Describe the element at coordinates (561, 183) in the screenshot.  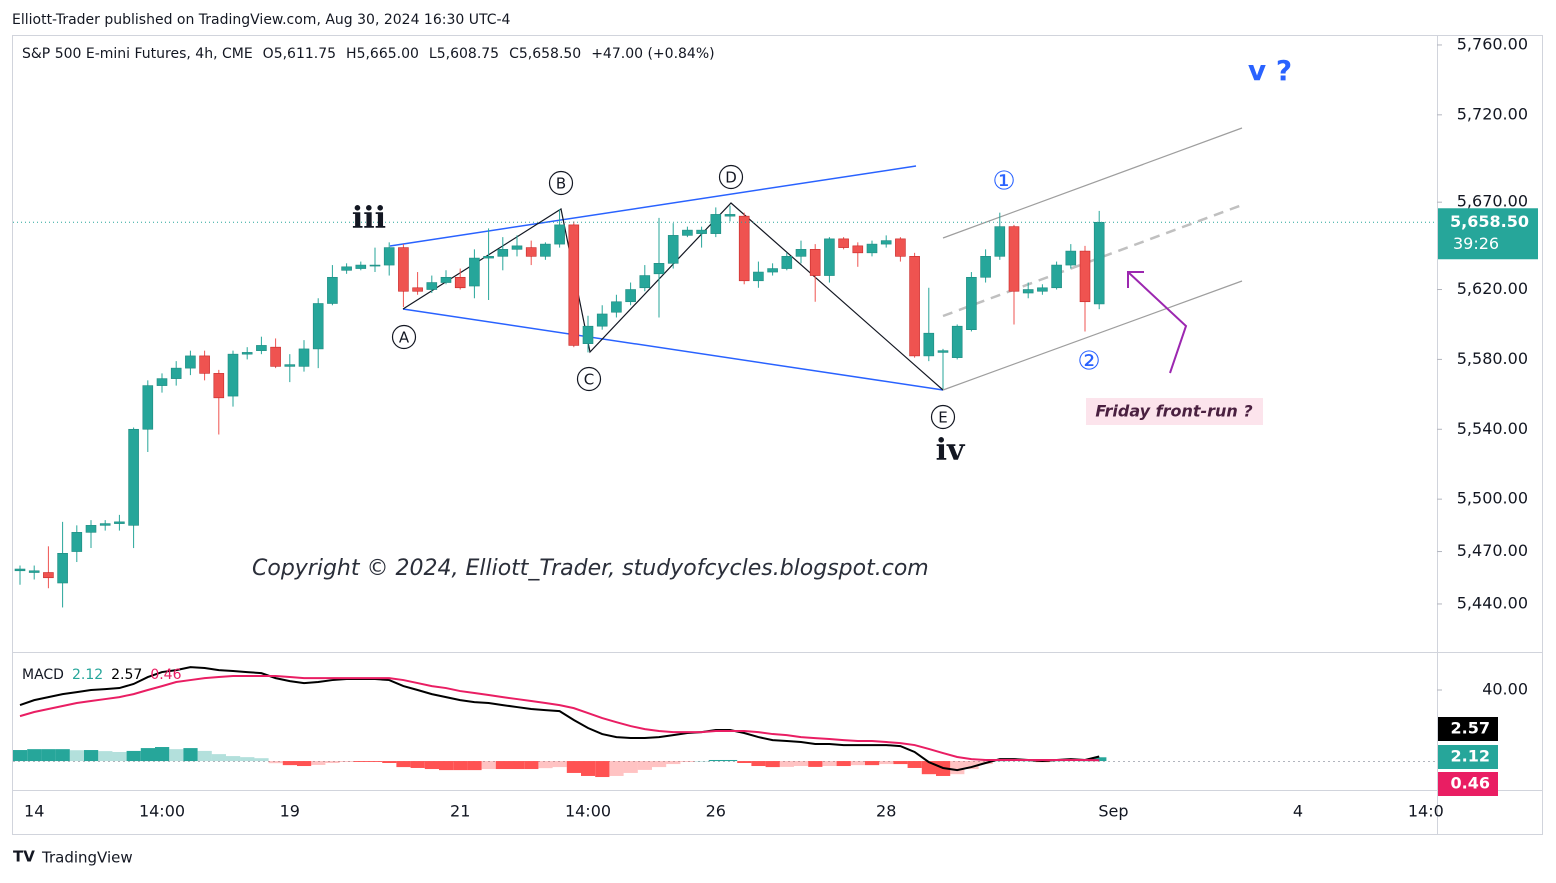
I see `wave-label-circle` at that location.